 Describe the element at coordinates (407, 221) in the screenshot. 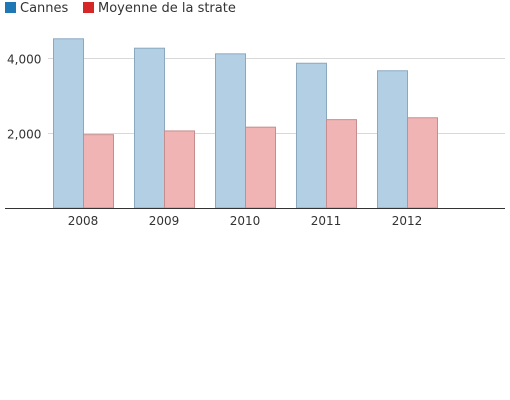

I see `x-tick-label: 2012` at that location.